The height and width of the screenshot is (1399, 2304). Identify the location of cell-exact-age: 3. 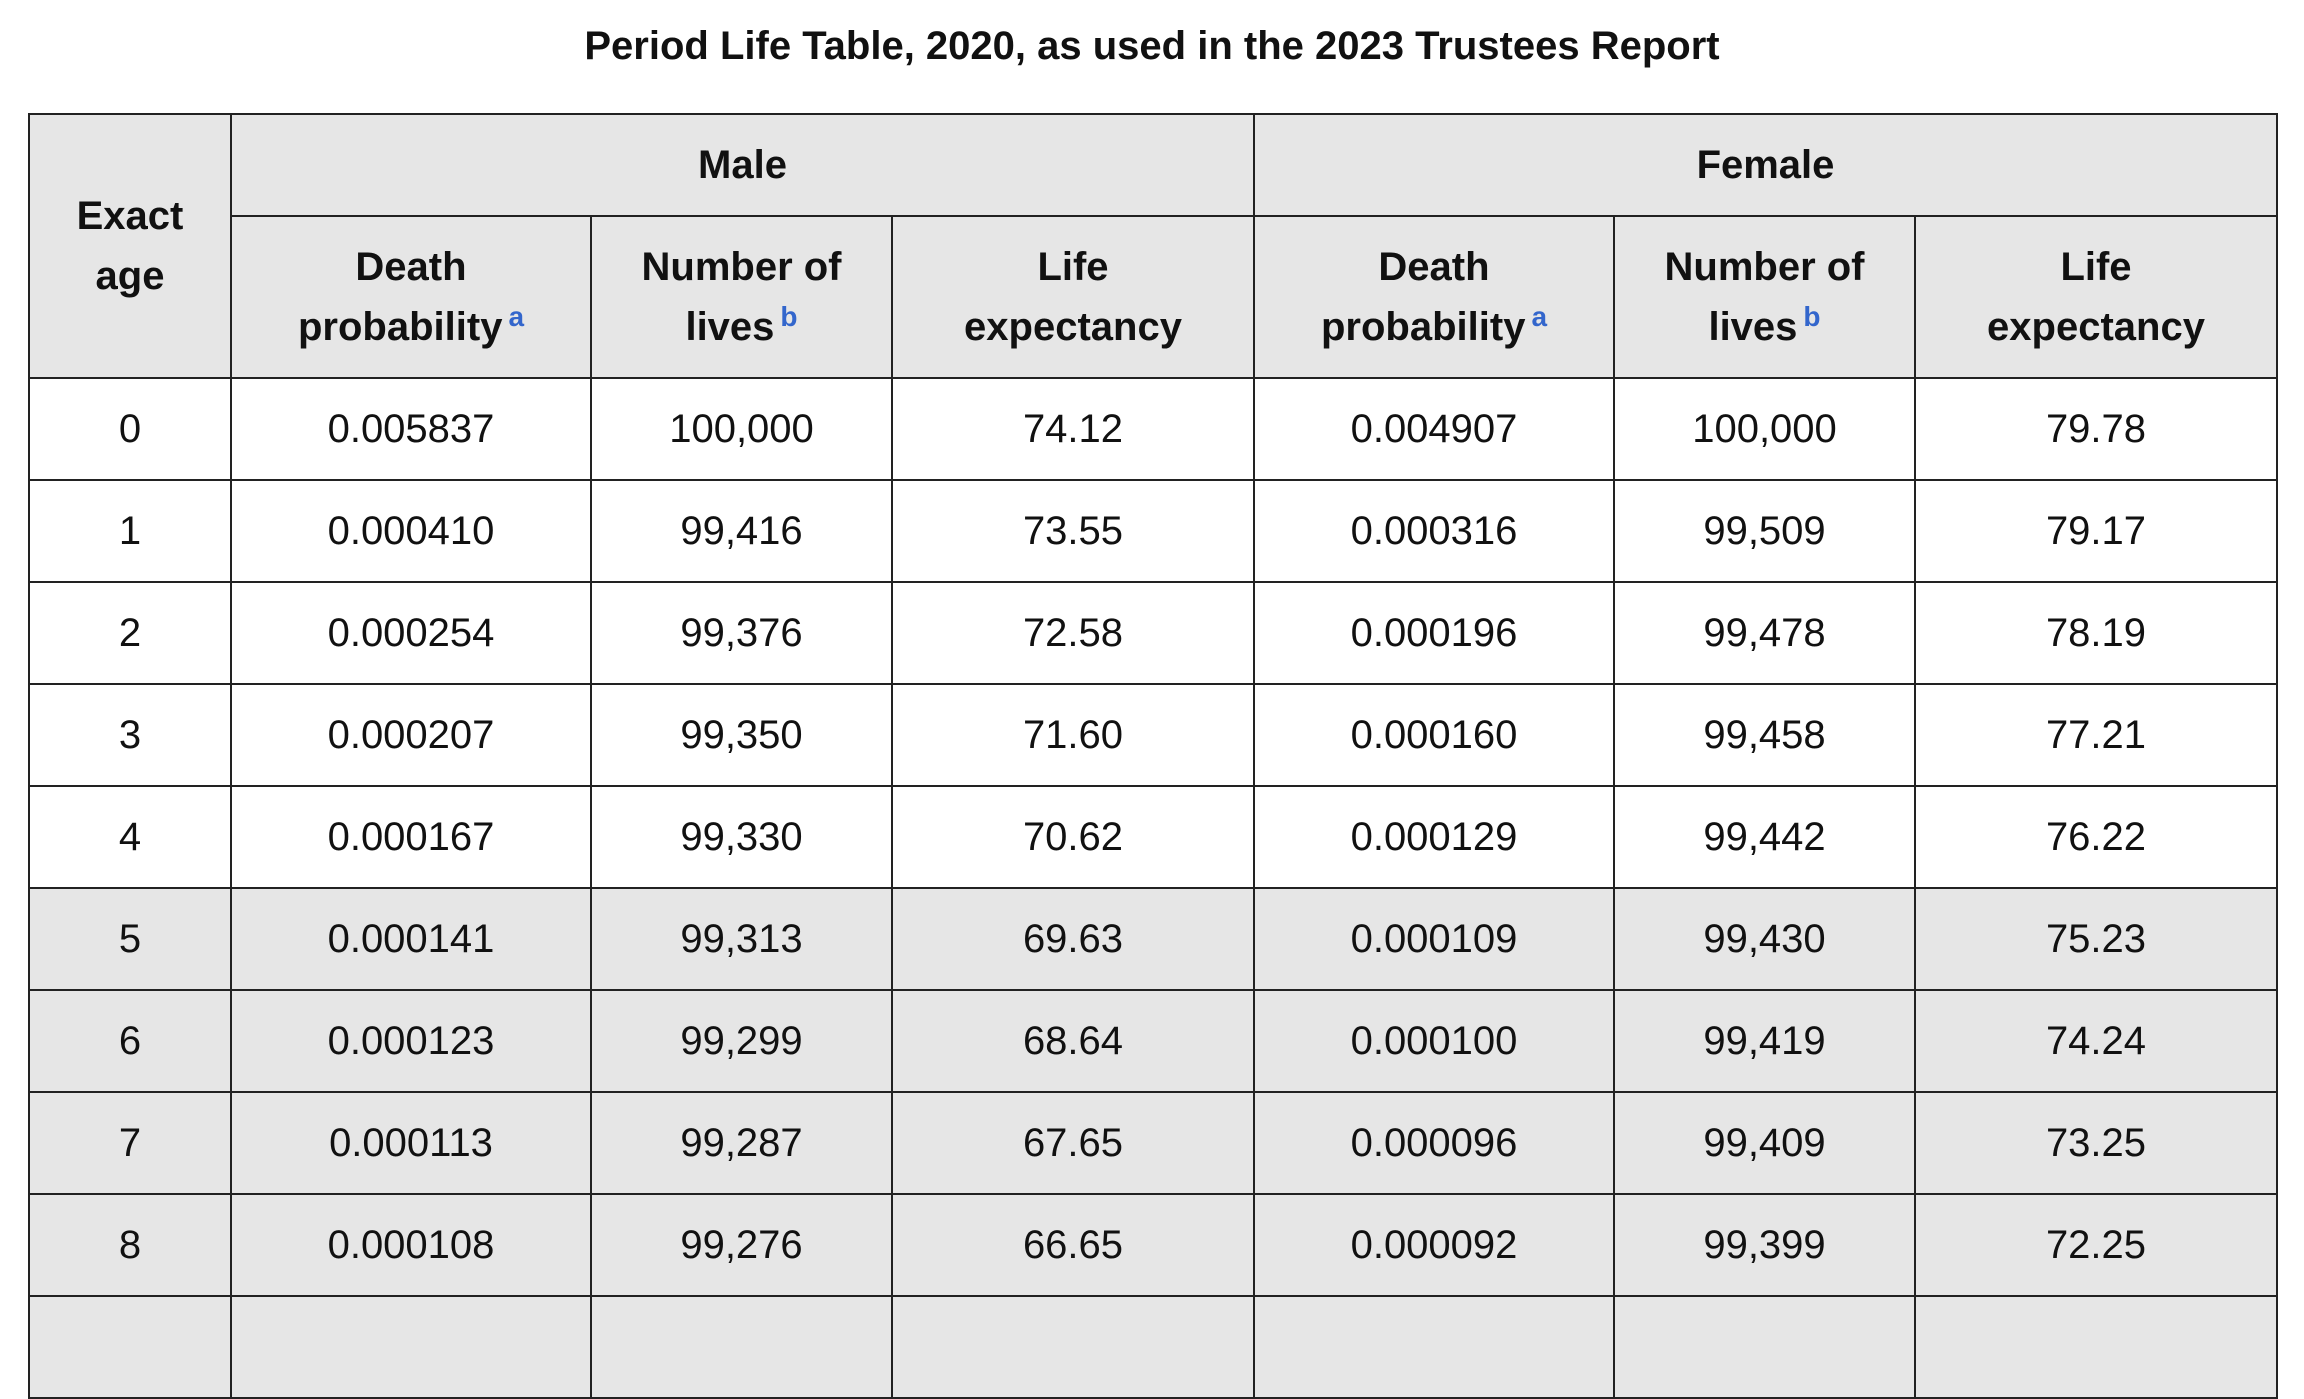
(130, 735).